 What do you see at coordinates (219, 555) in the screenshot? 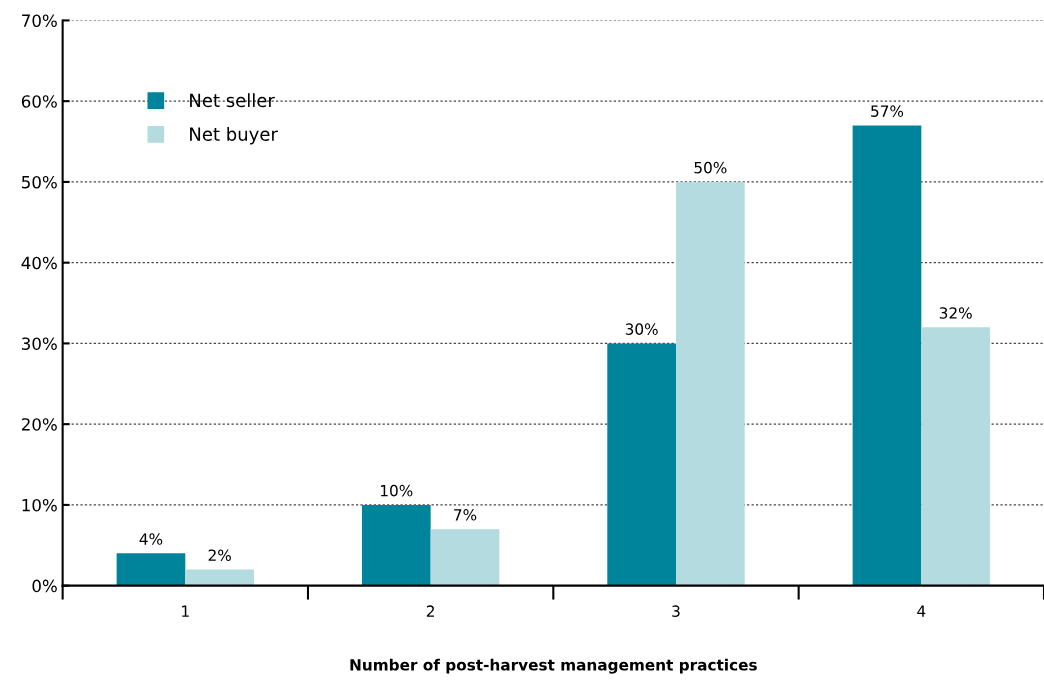
I see `data-label: 2%` at bounding box center [219, 555].